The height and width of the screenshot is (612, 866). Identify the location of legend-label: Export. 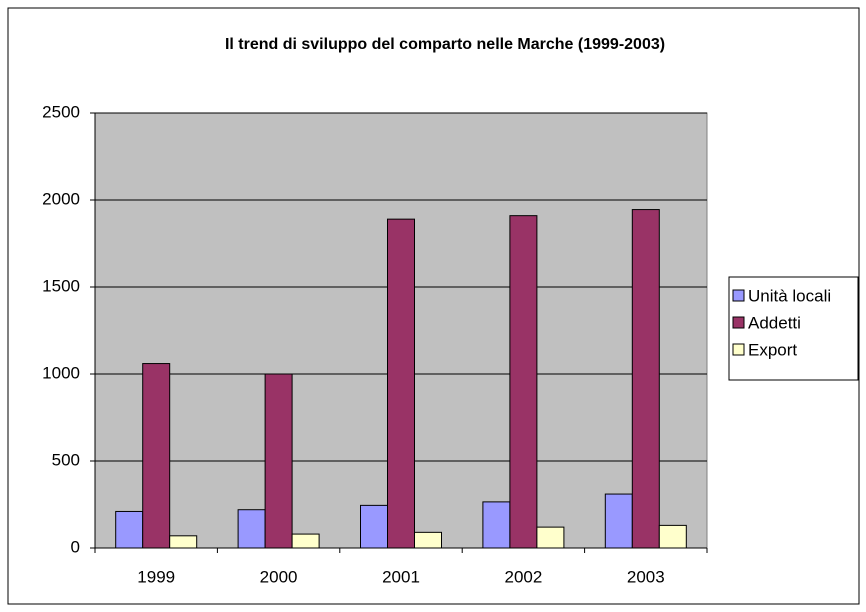
(772, 349).